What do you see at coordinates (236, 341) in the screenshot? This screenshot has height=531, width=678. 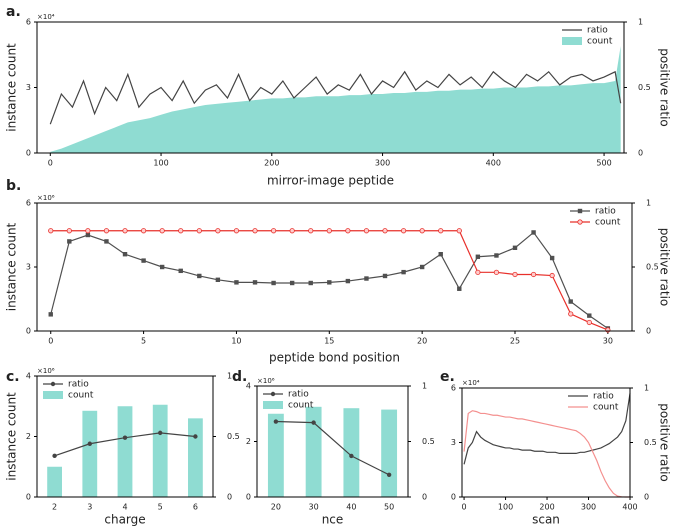 I see `x-tick-label: 10` at bounding box center [236, 341].